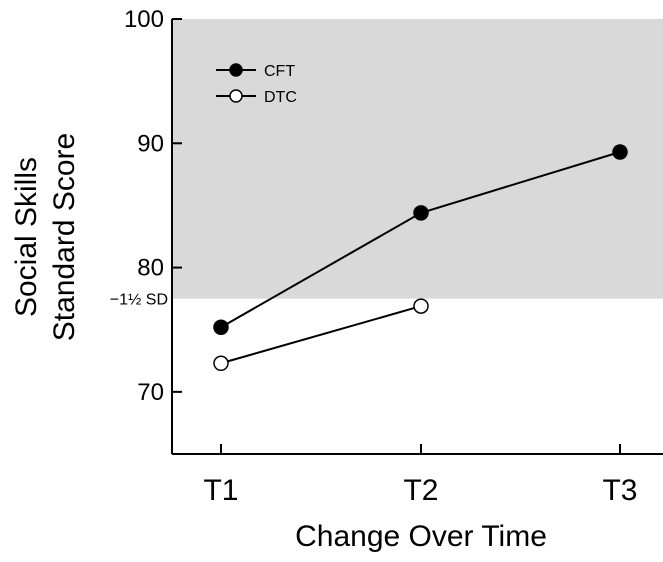  I want to click on legend: CFT DTC, so click(256, 84).